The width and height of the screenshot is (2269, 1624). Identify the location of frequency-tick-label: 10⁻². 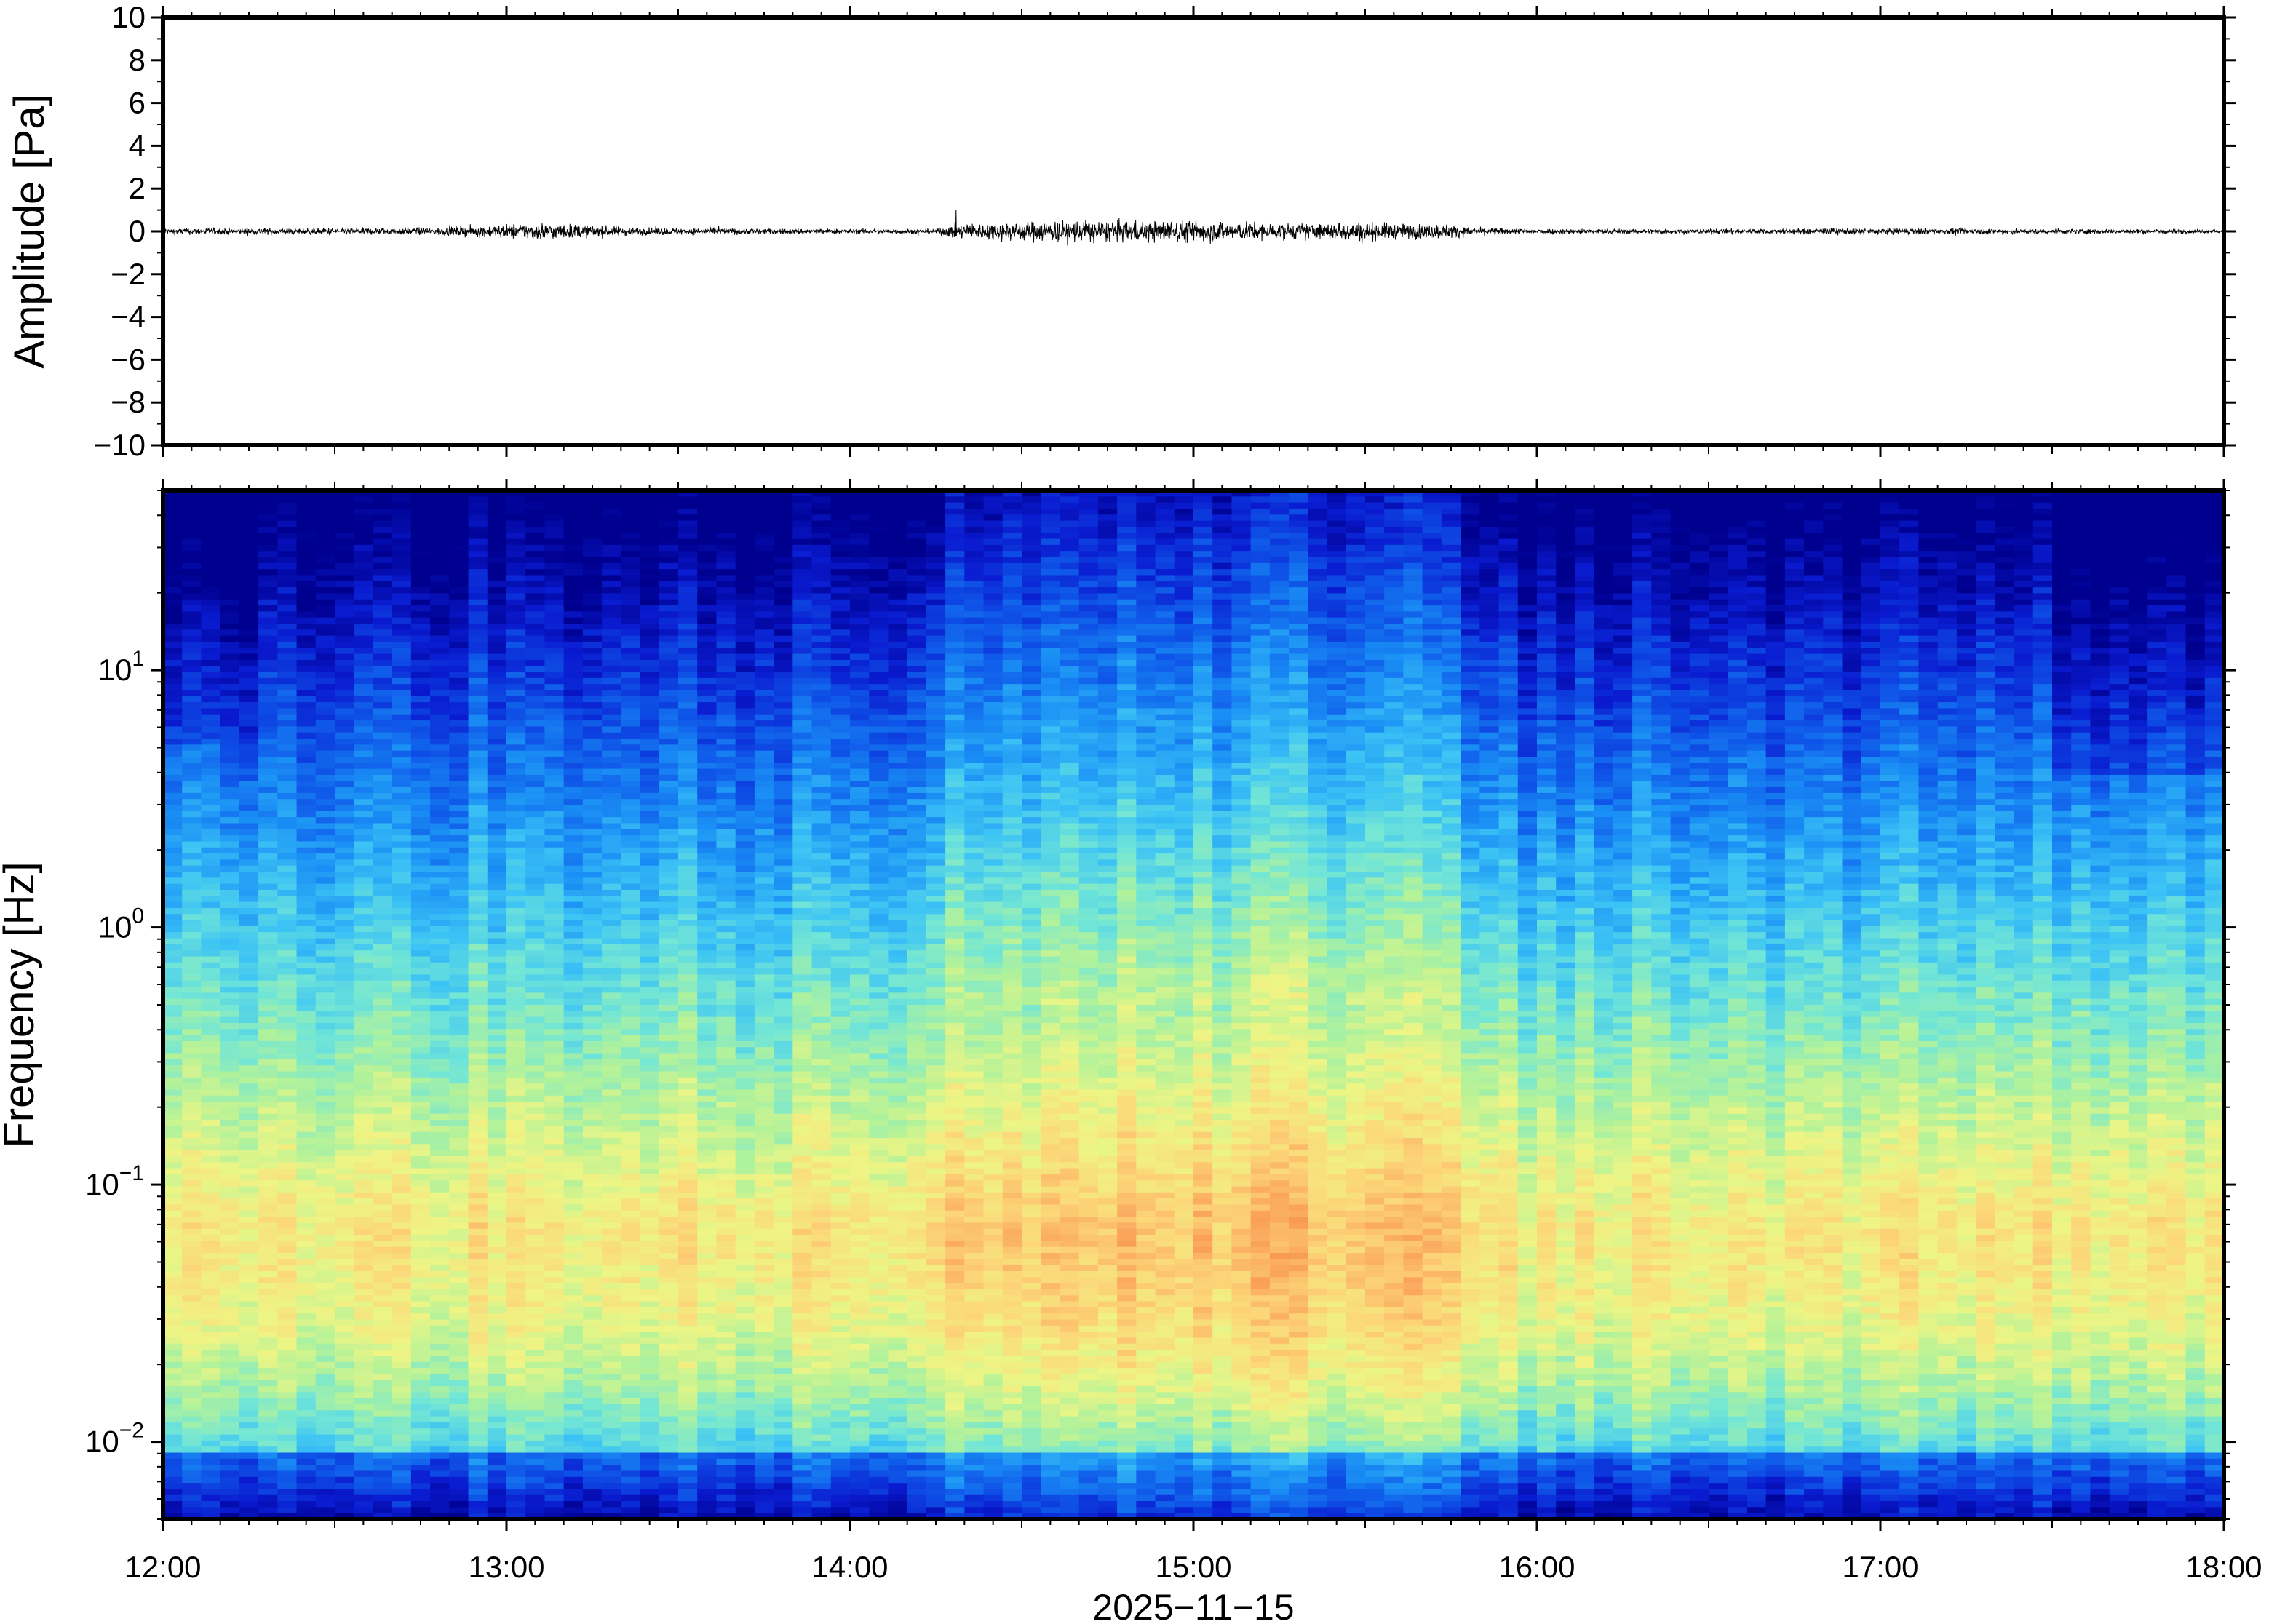
(115, 1439).